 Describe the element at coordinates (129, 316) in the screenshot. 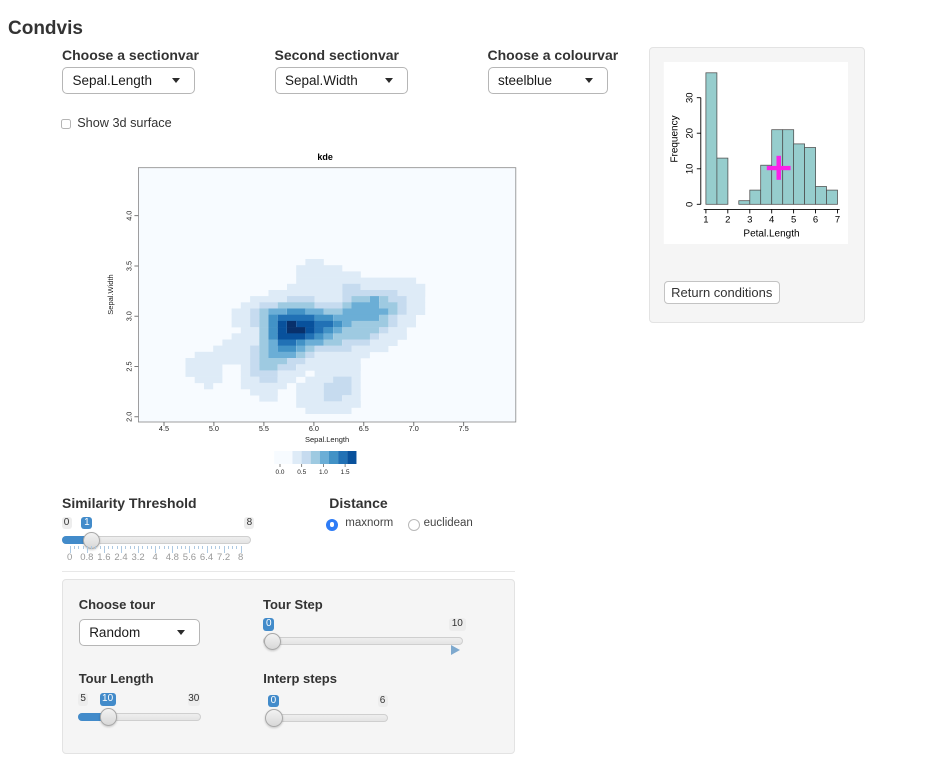

I see `svg-text: 3.0` at that location.